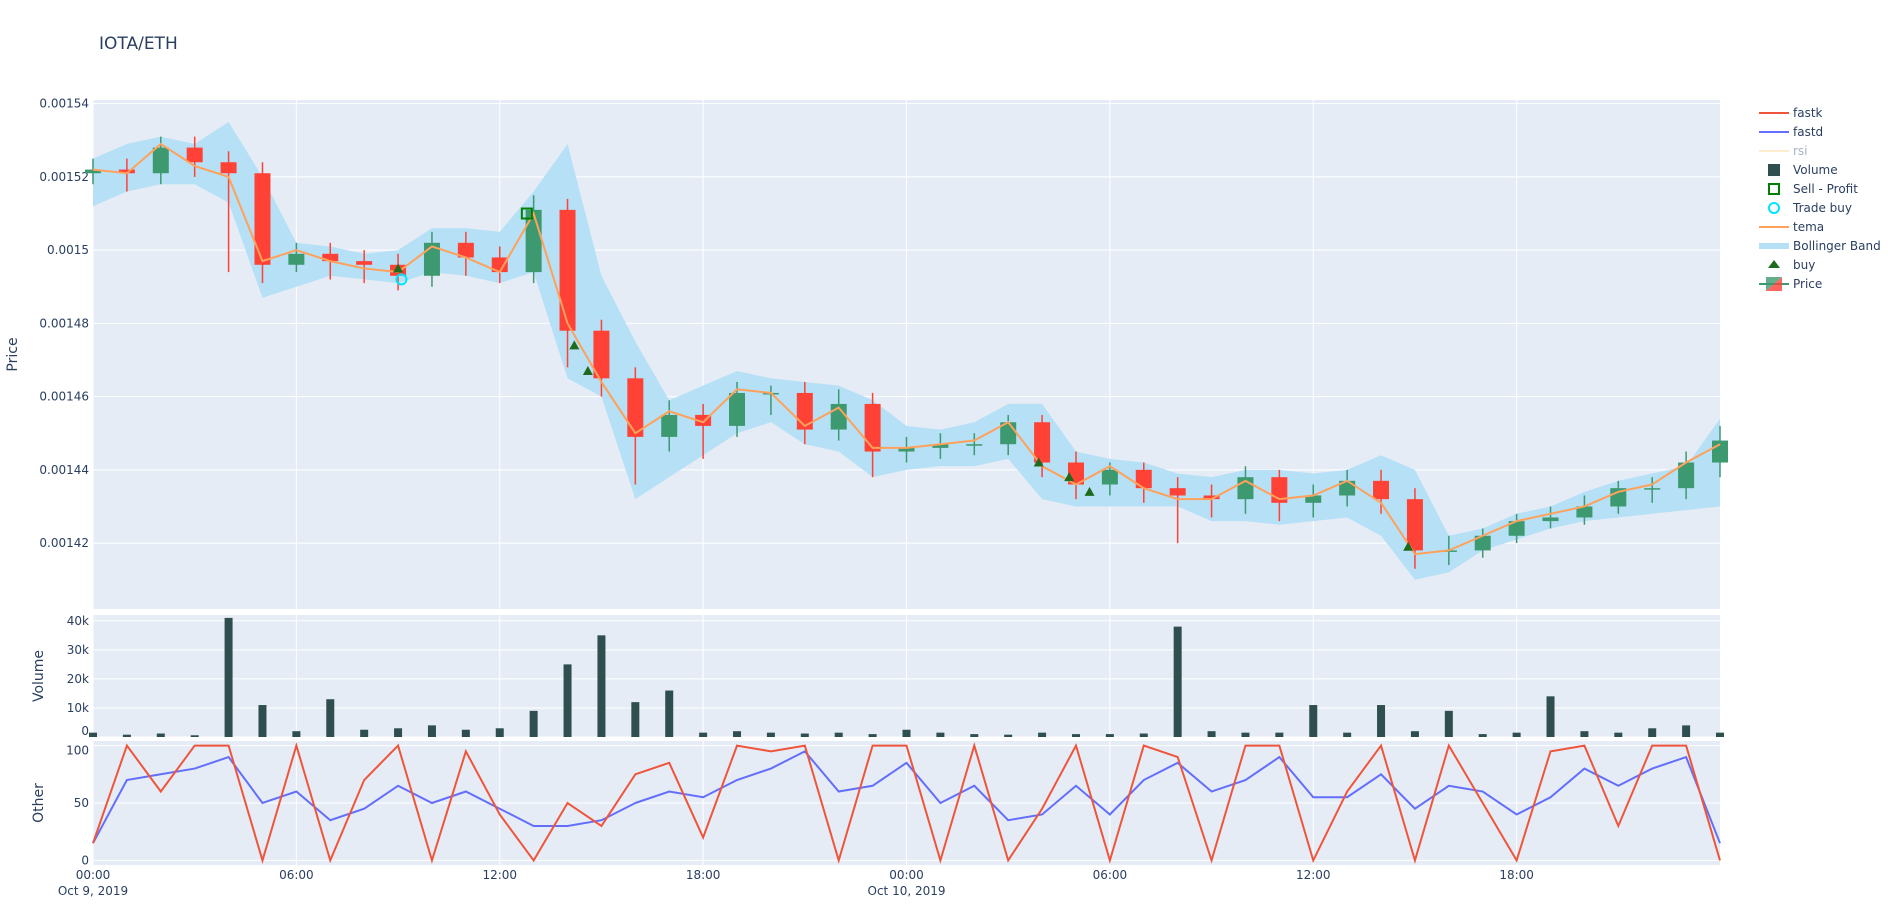 The width and height of the screenshot is (1888, 913). What do you see at coordinates (64, 104) in the screenshot?
I see `price-y-tick-label: 0.00154` at bounding box center [64, 104].